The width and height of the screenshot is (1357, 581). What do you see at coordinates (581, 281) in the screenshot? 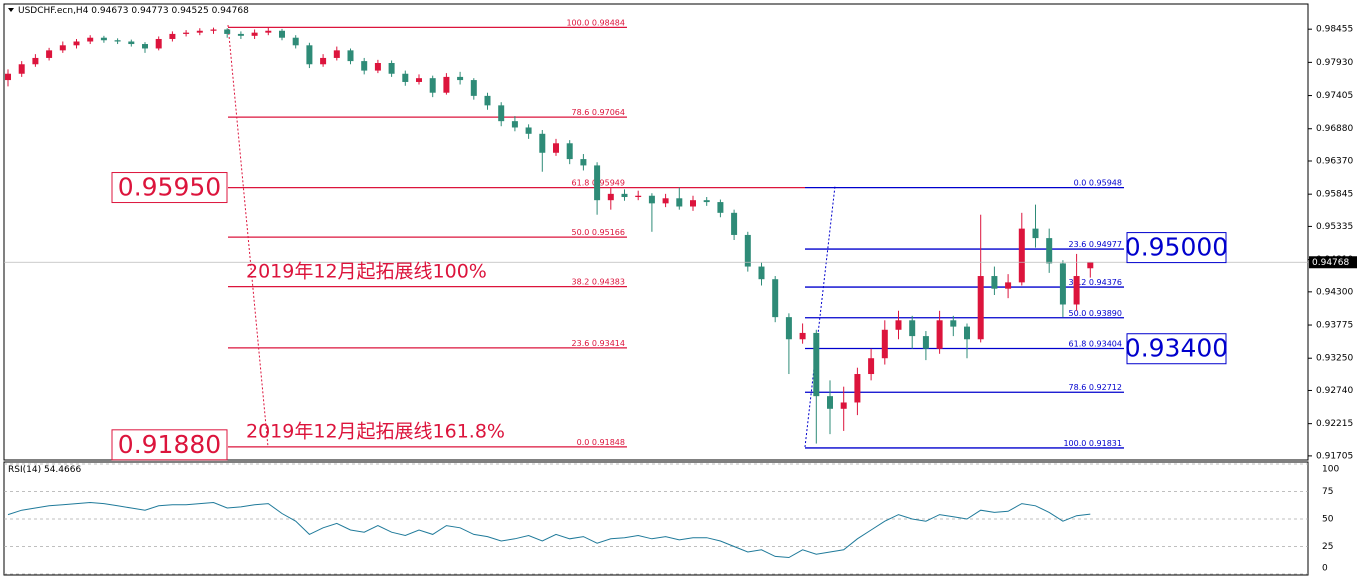
I see `fib-ratio: 38.2` at bounding box center [581, 281].